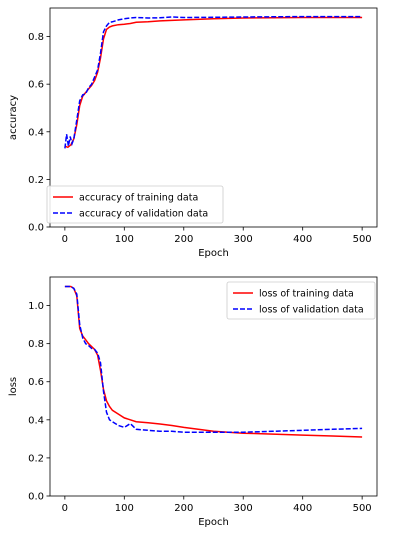  I want to click on y-tick-label: 1.0, so click(36, 306).